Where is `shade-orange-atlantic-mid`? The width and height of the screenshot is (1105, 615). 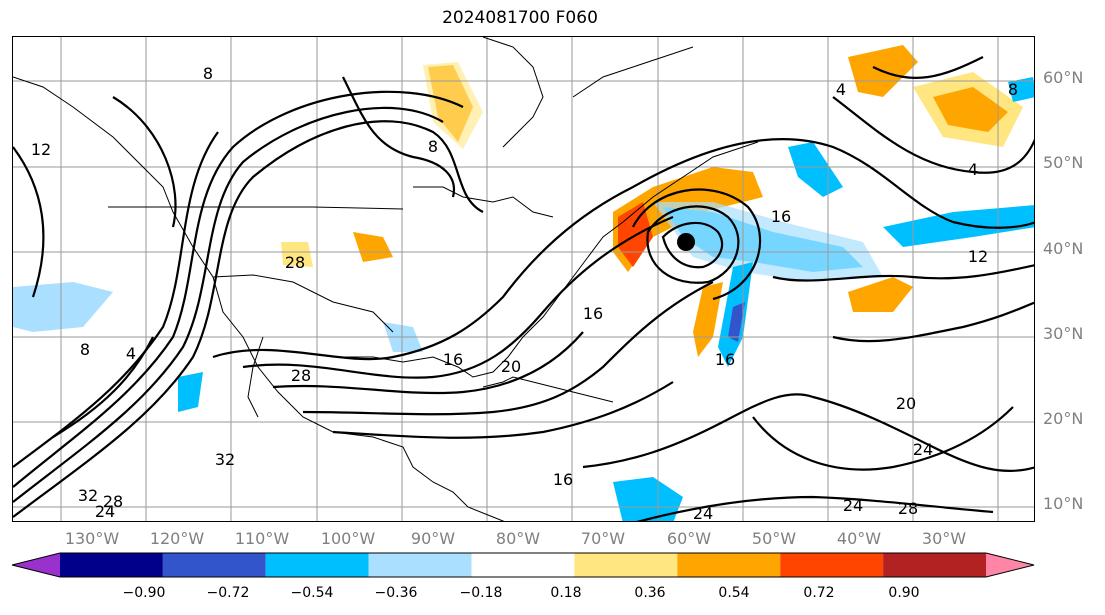
shade-orange-atlantic-mid is located at coordinates (880, 294).